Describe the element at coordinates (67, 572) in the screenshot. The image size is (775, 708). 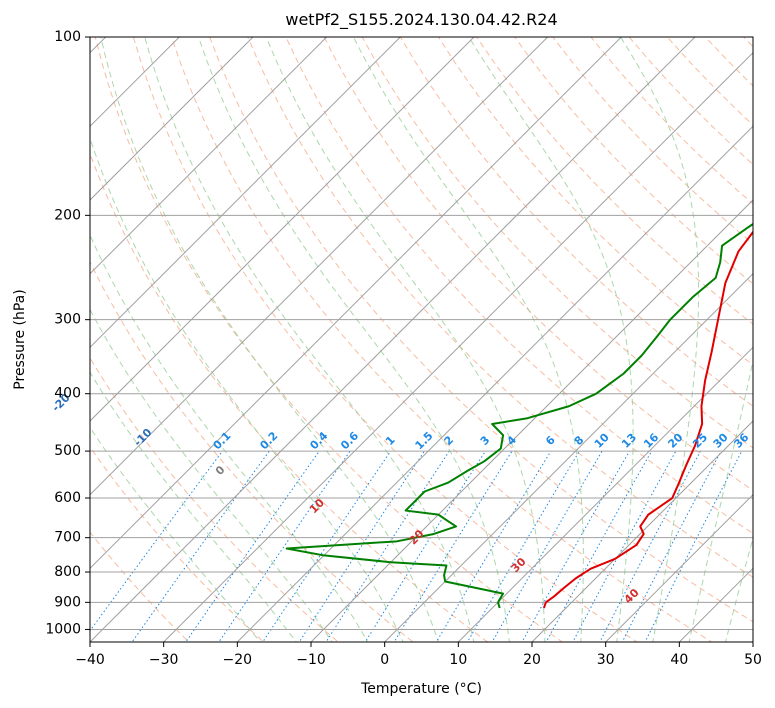
I see `y-tick-label: 800` at that location.